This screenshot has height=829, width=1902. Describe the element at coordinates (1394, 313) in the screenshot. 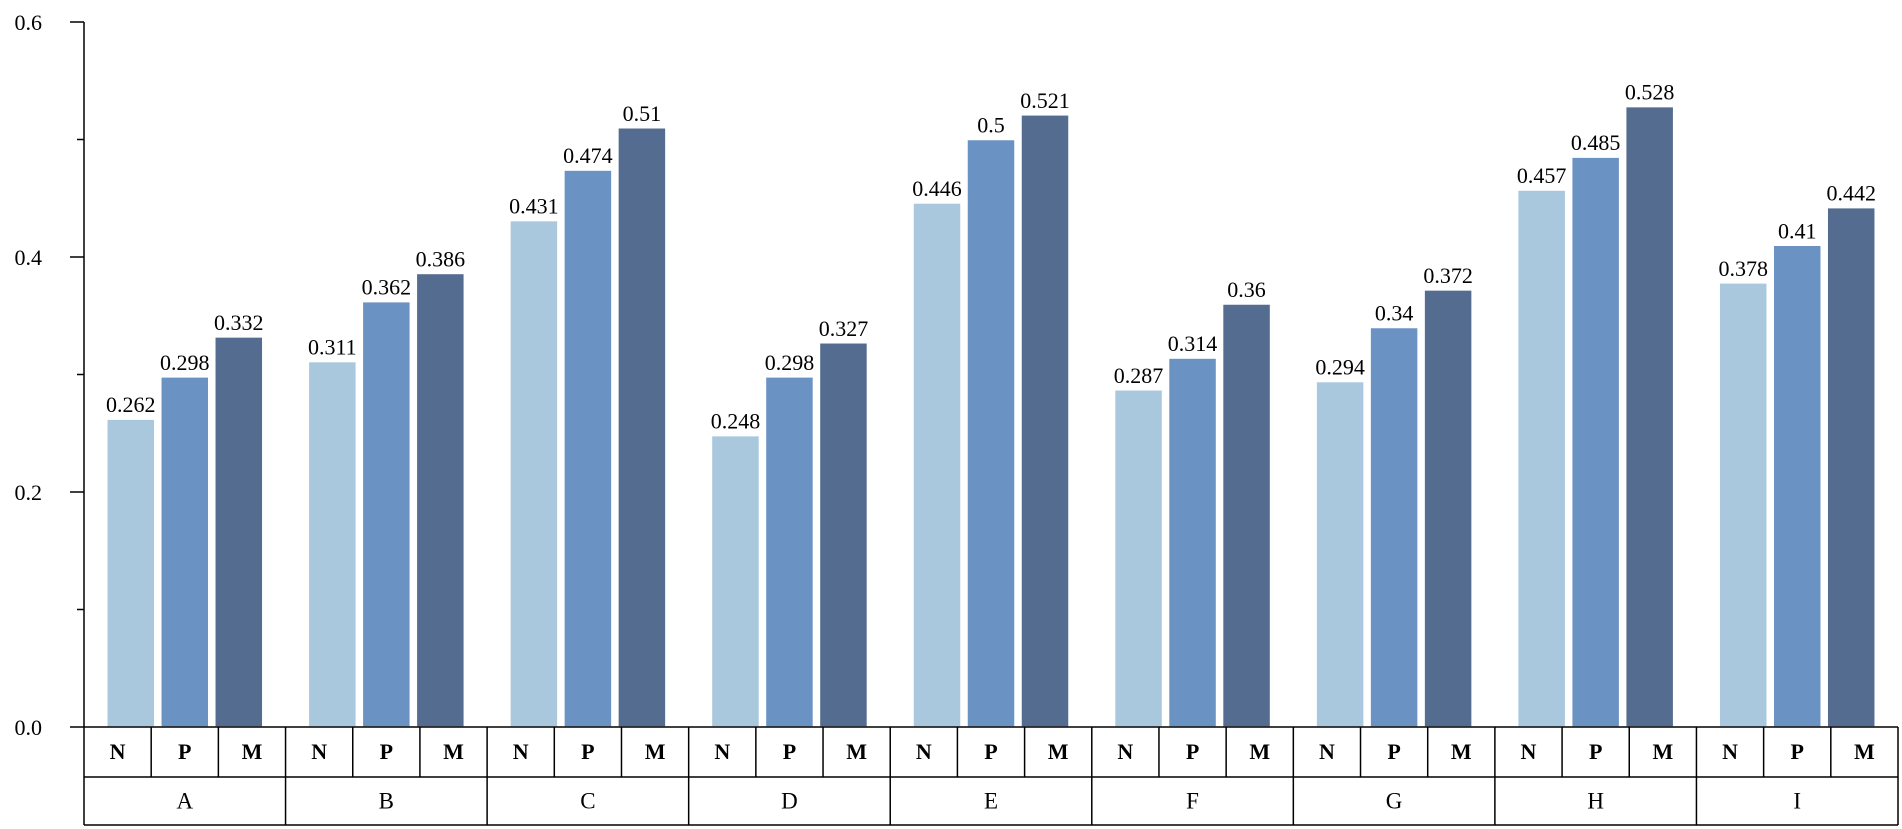

I see `data-label: 0.34` at that location.